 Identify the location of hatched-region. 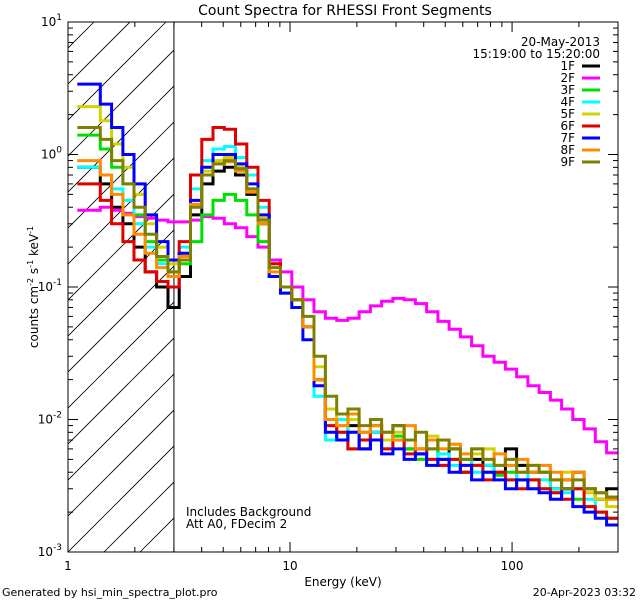
(121, 287).